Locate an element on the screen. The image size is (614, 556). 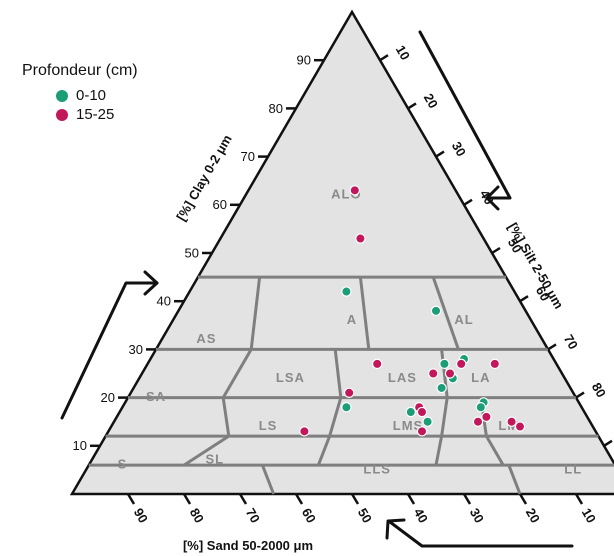
class-label-sa: SA is located at coordinates (156, 396).